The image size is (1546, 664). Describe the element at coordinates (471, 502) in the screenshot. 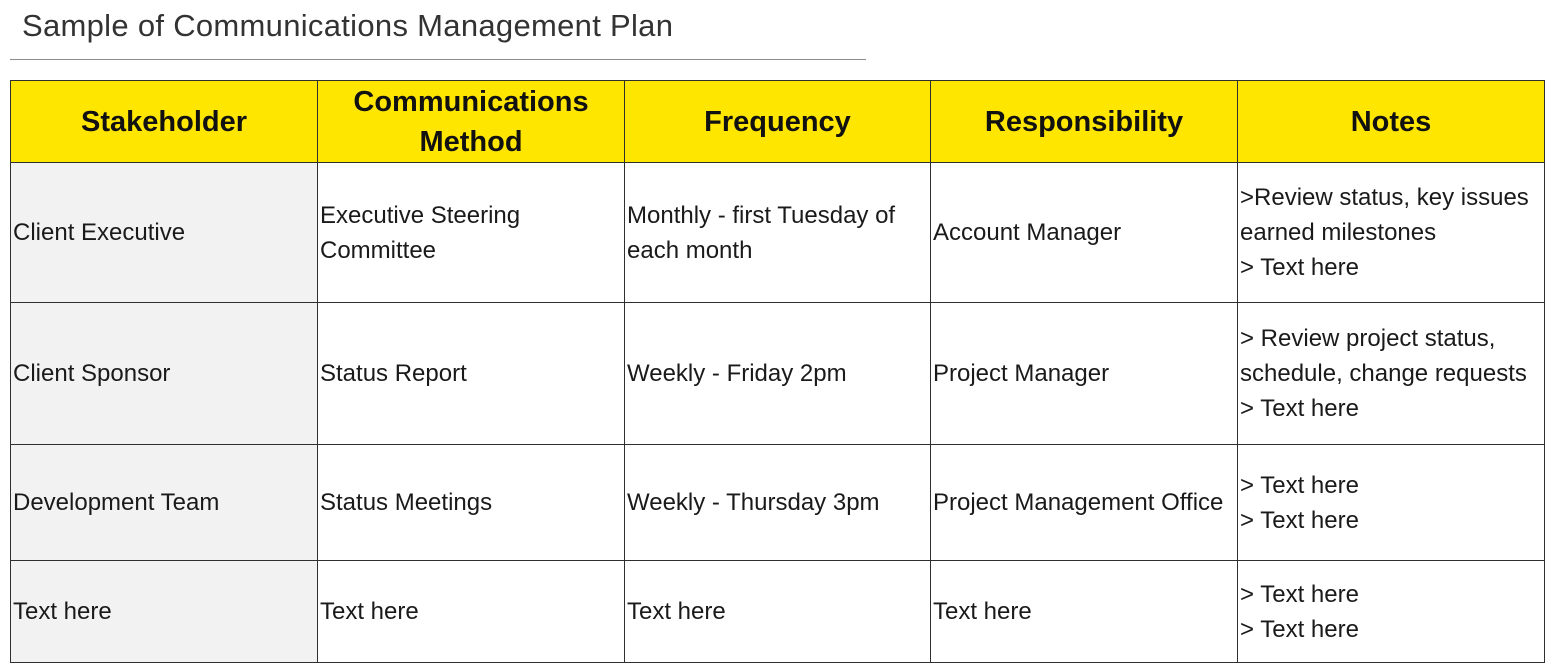

I see `method-cell: Status Meetings` at that location.